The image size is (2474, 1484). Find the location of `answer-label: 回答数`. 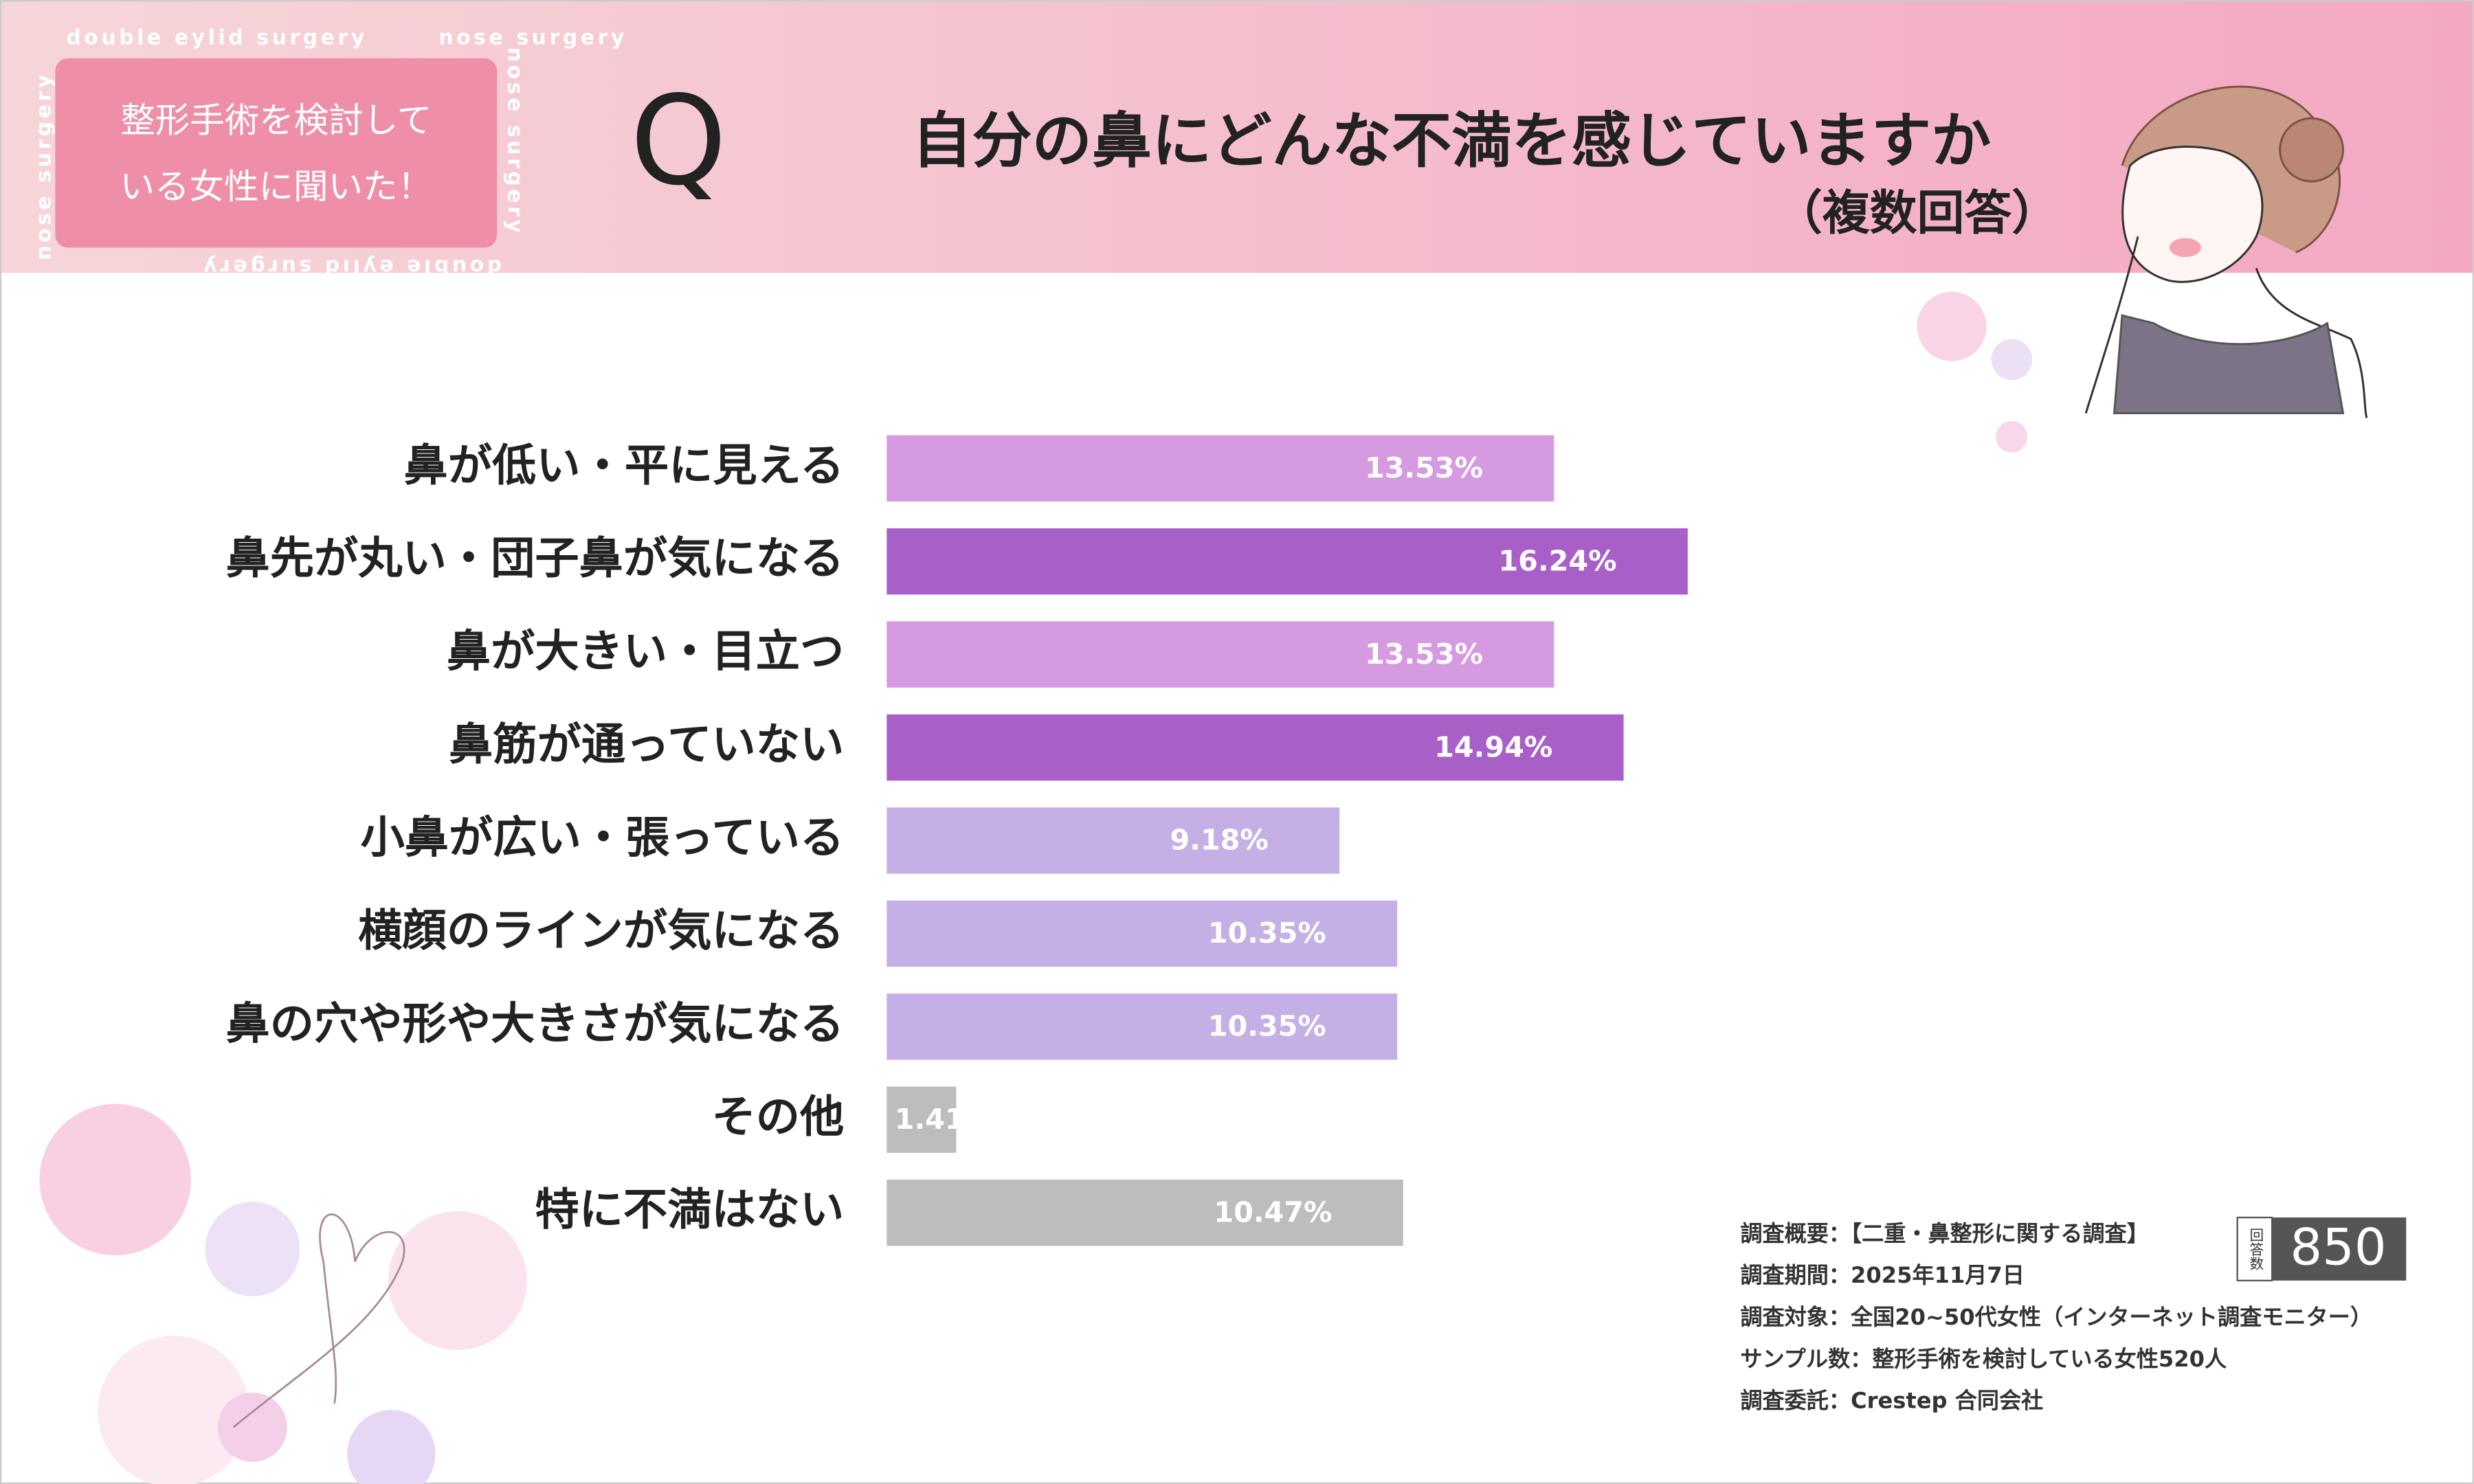

answer-label: 回答数 is located at coordinates (2255, 1249).